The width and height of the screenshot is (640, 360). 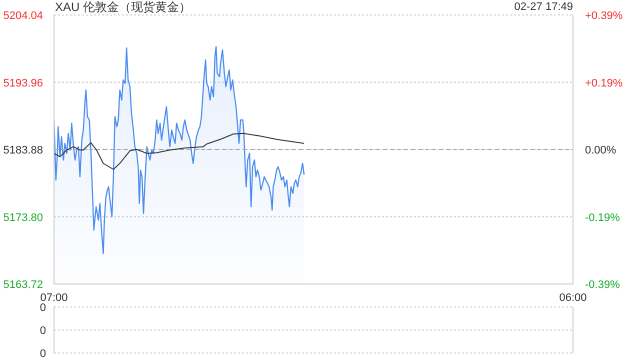 I want to click on y2-tick-label: +0.19%, so click(x=604, y=83).